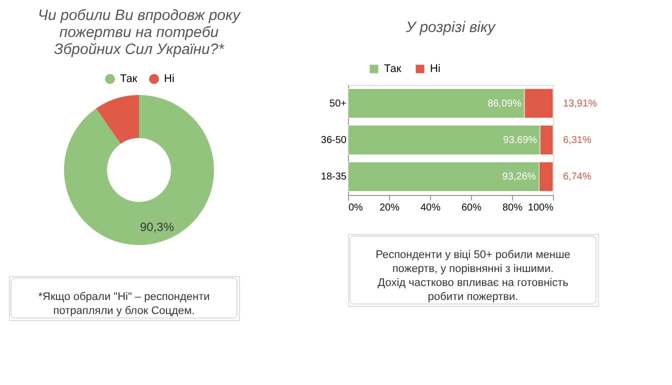 This screenshot has width=672, height=385. Describe the element at coordinates (333, 177) in the screenshot. I see `y-tick-label: 18-35` at that location.